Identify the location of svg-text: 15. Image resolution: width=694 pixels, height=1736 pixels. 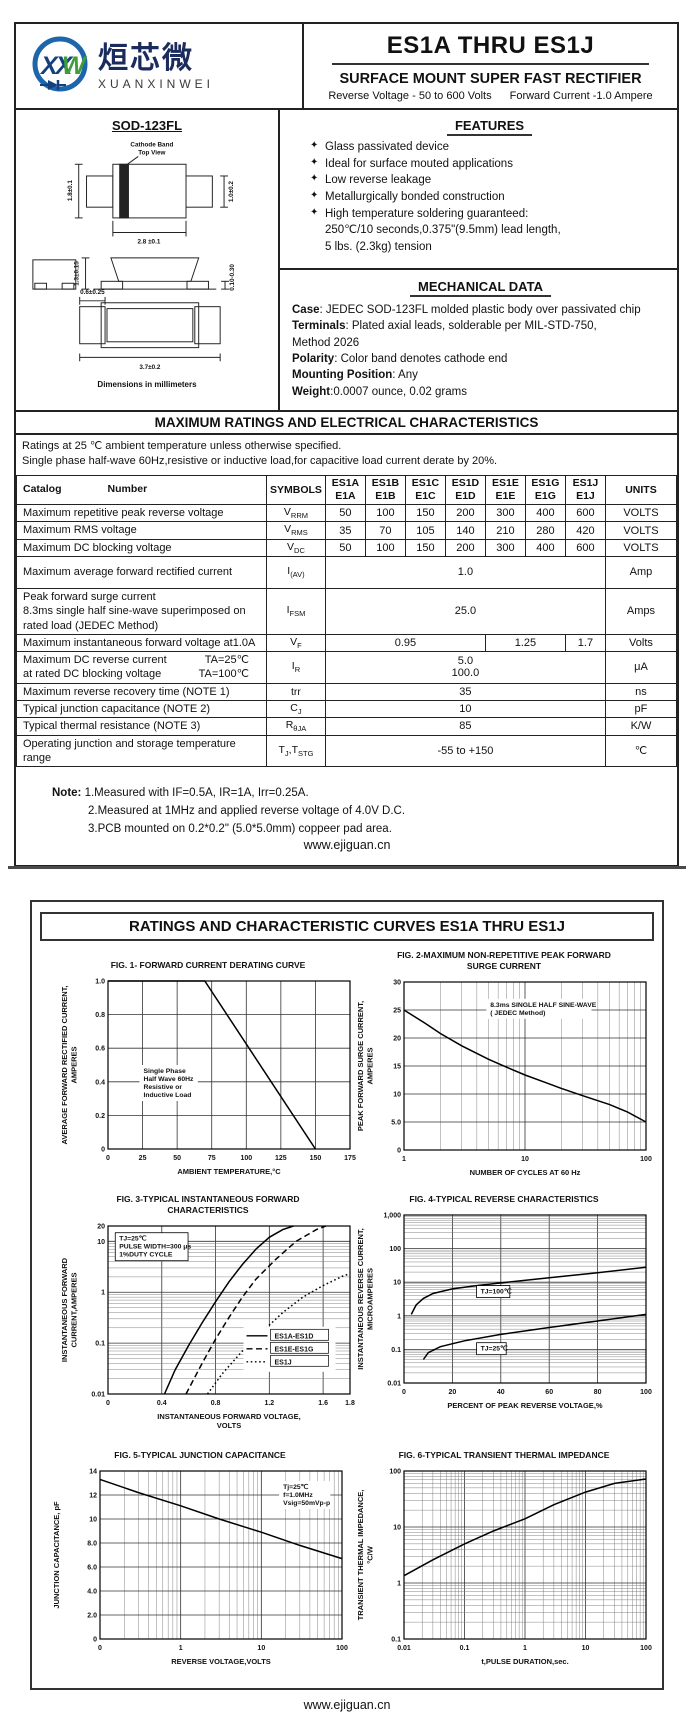
(397, 1067).